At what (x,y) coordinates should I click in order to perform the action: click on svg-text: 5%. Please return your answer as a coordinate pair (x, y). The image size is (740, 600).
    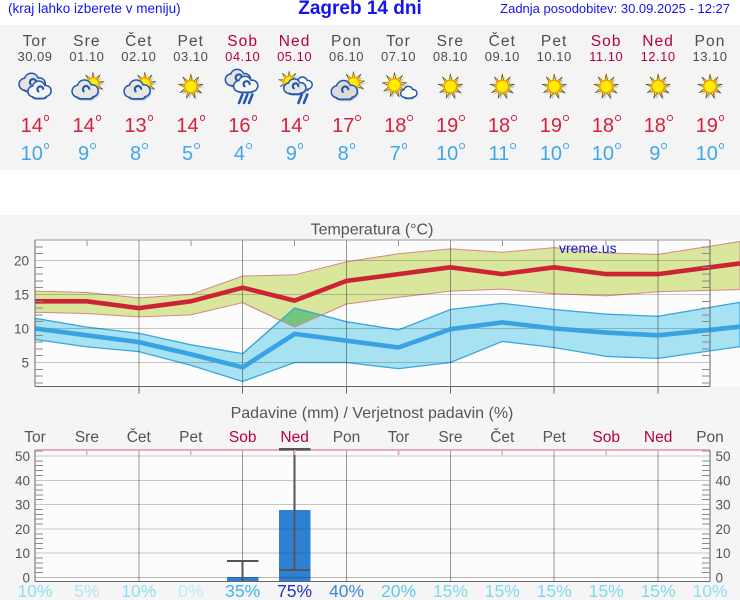
    Looking at the image, I should click on (86, 590).